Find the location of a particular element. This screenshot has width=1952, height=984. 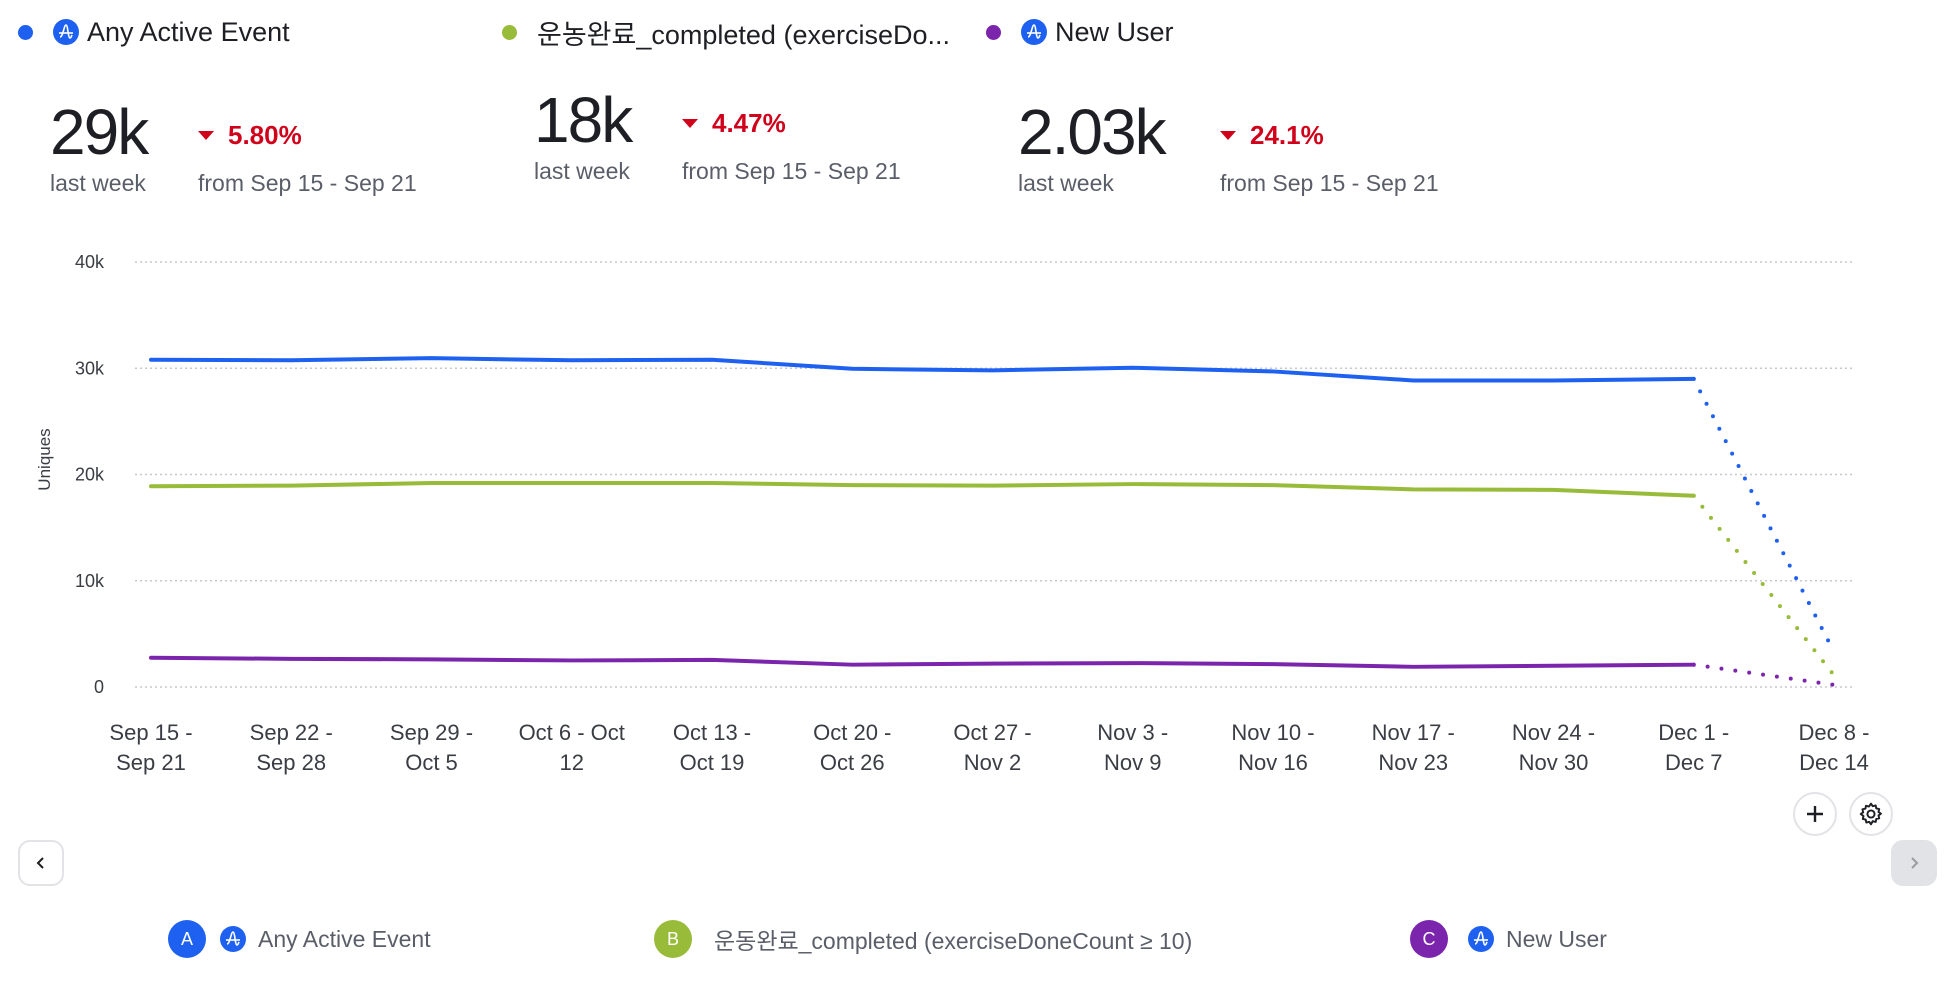

series-b-dot-icon is located at coordinates (509, 32).